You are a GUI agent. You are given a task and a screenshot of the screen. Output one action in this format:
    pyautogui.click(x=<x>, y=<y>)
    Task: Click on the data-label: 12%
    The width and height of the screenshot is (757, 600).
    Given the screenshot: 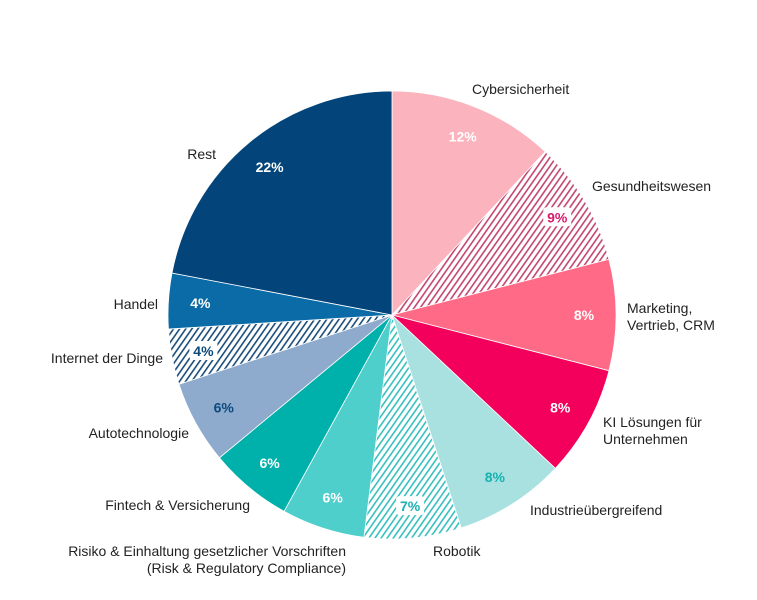 What is the action you would take?
    pyautogui.click(x=463, y=136)
    